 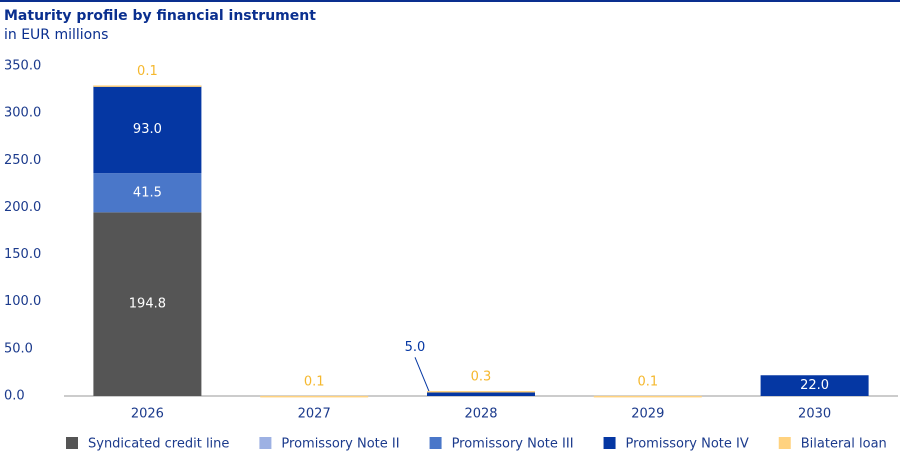 What do you see at coordinates (314, 414) in the screenshot?
I see `x-tick-label: 2027` at bounding box center [314, 414].